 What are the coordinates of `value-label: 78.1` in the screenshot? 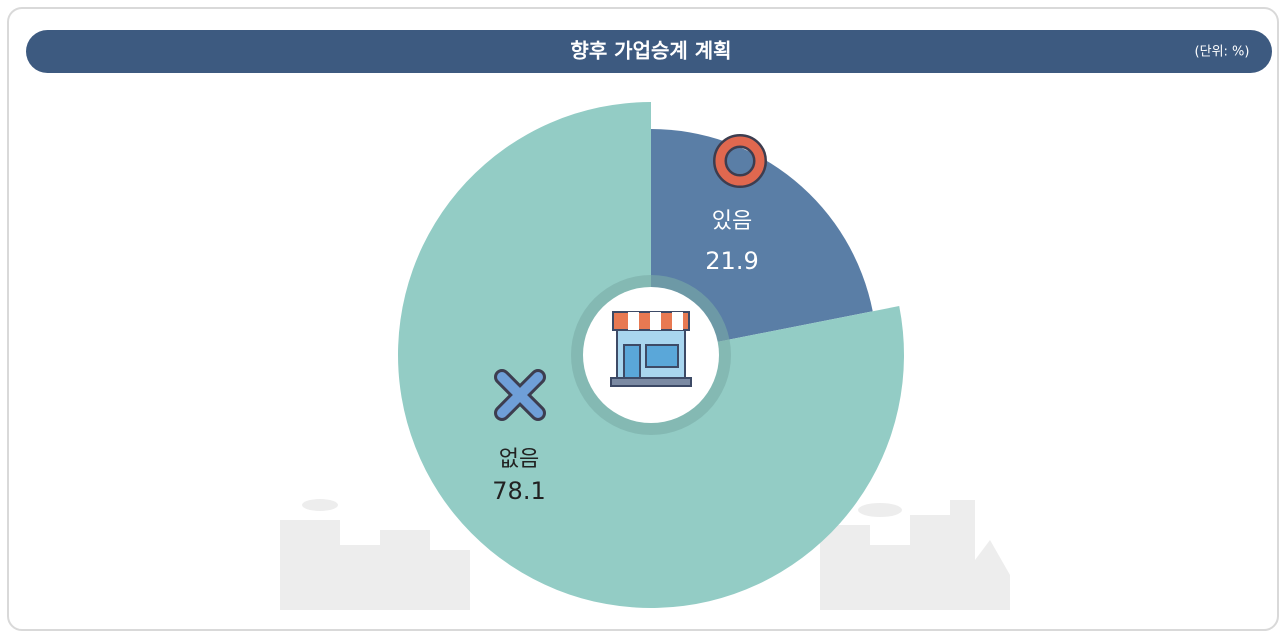 It's located at (518, 491).